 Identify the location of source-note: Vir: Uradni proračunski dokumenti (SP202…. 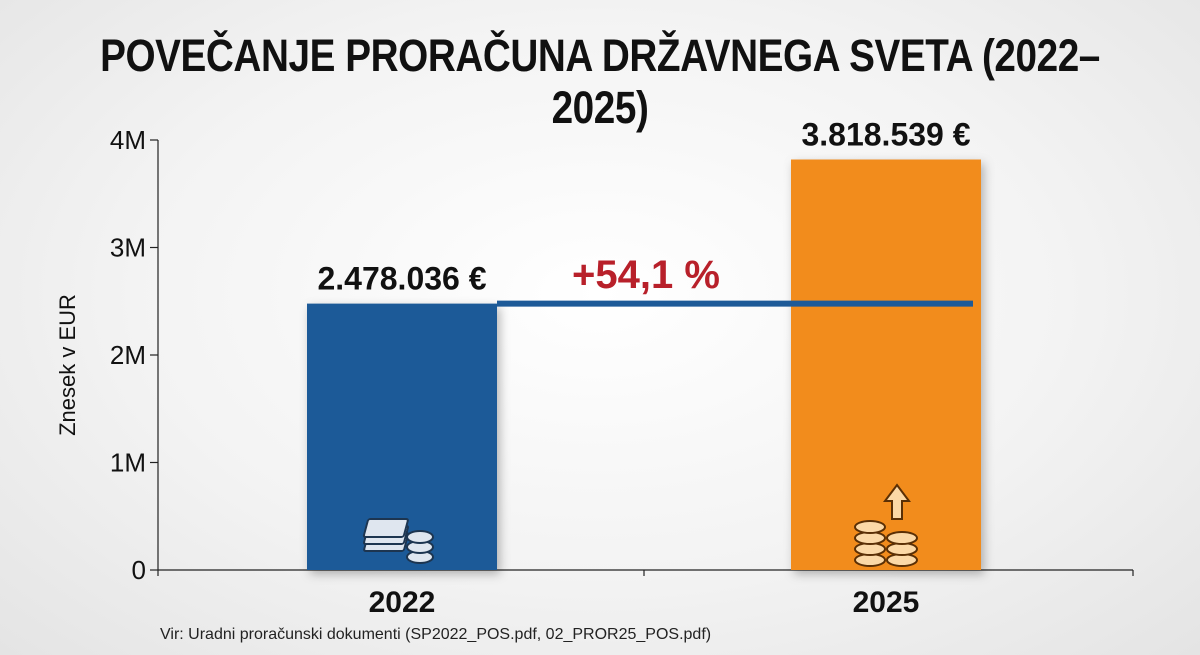
(436, 634).